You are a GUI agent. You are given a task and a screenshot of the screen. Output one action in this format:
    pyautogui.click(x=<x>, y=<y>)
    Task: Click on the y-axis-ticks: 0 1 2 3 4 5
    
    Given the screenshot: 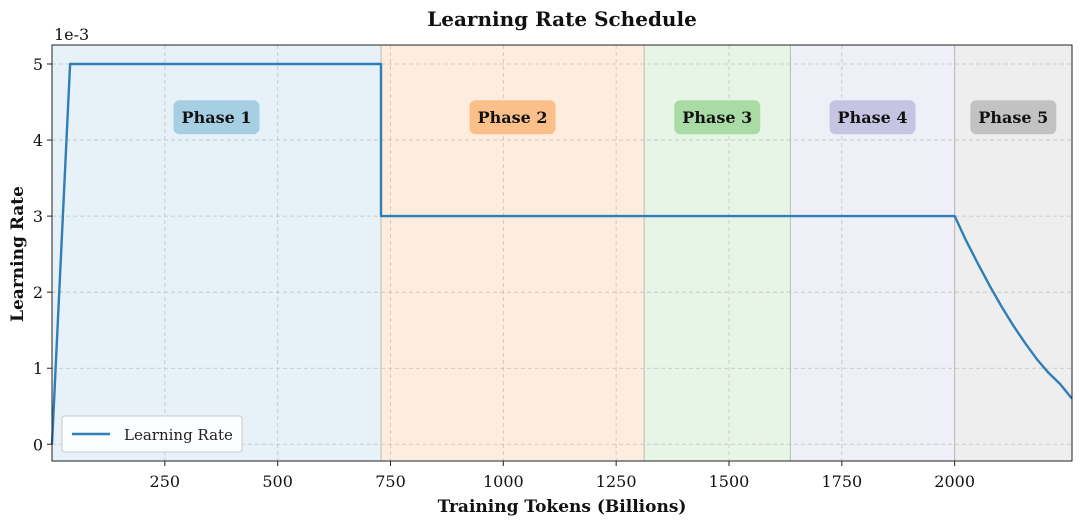 What is the action you would take?
    pyautogui.click(x=42, y=254)
    